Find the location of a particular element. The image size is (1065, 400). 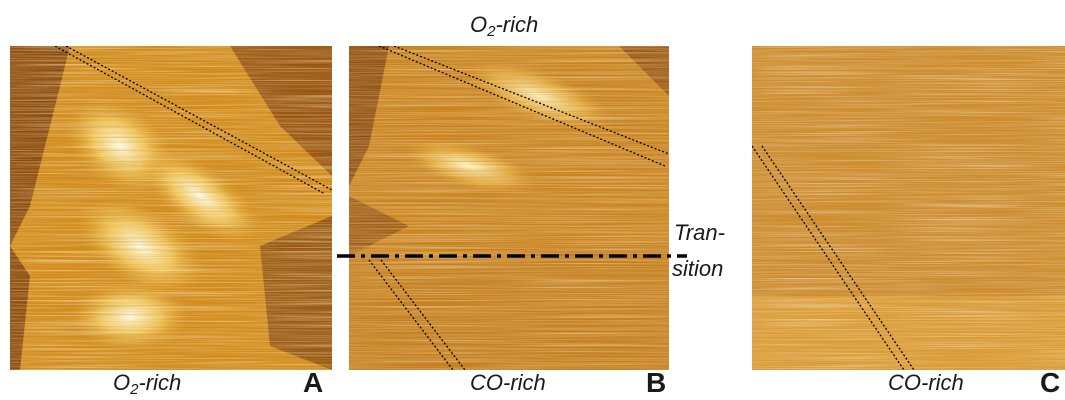

panel-a-letter: A is located at coordinates (313, 382).